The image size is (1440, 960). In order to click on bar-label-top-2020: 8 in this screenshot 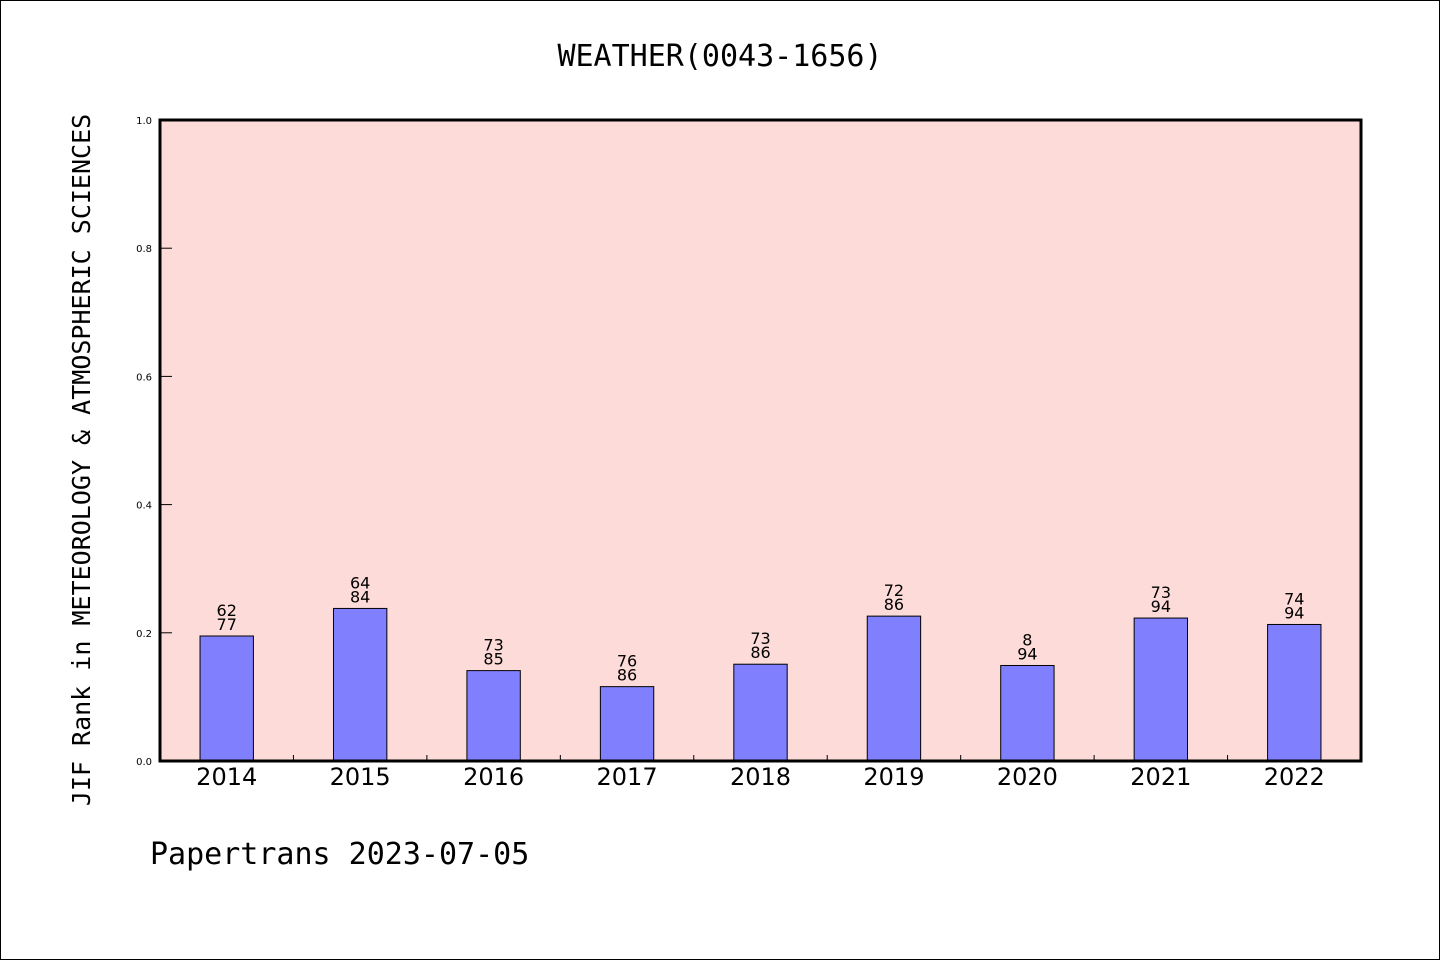, I will do `click(1027, 639)`.